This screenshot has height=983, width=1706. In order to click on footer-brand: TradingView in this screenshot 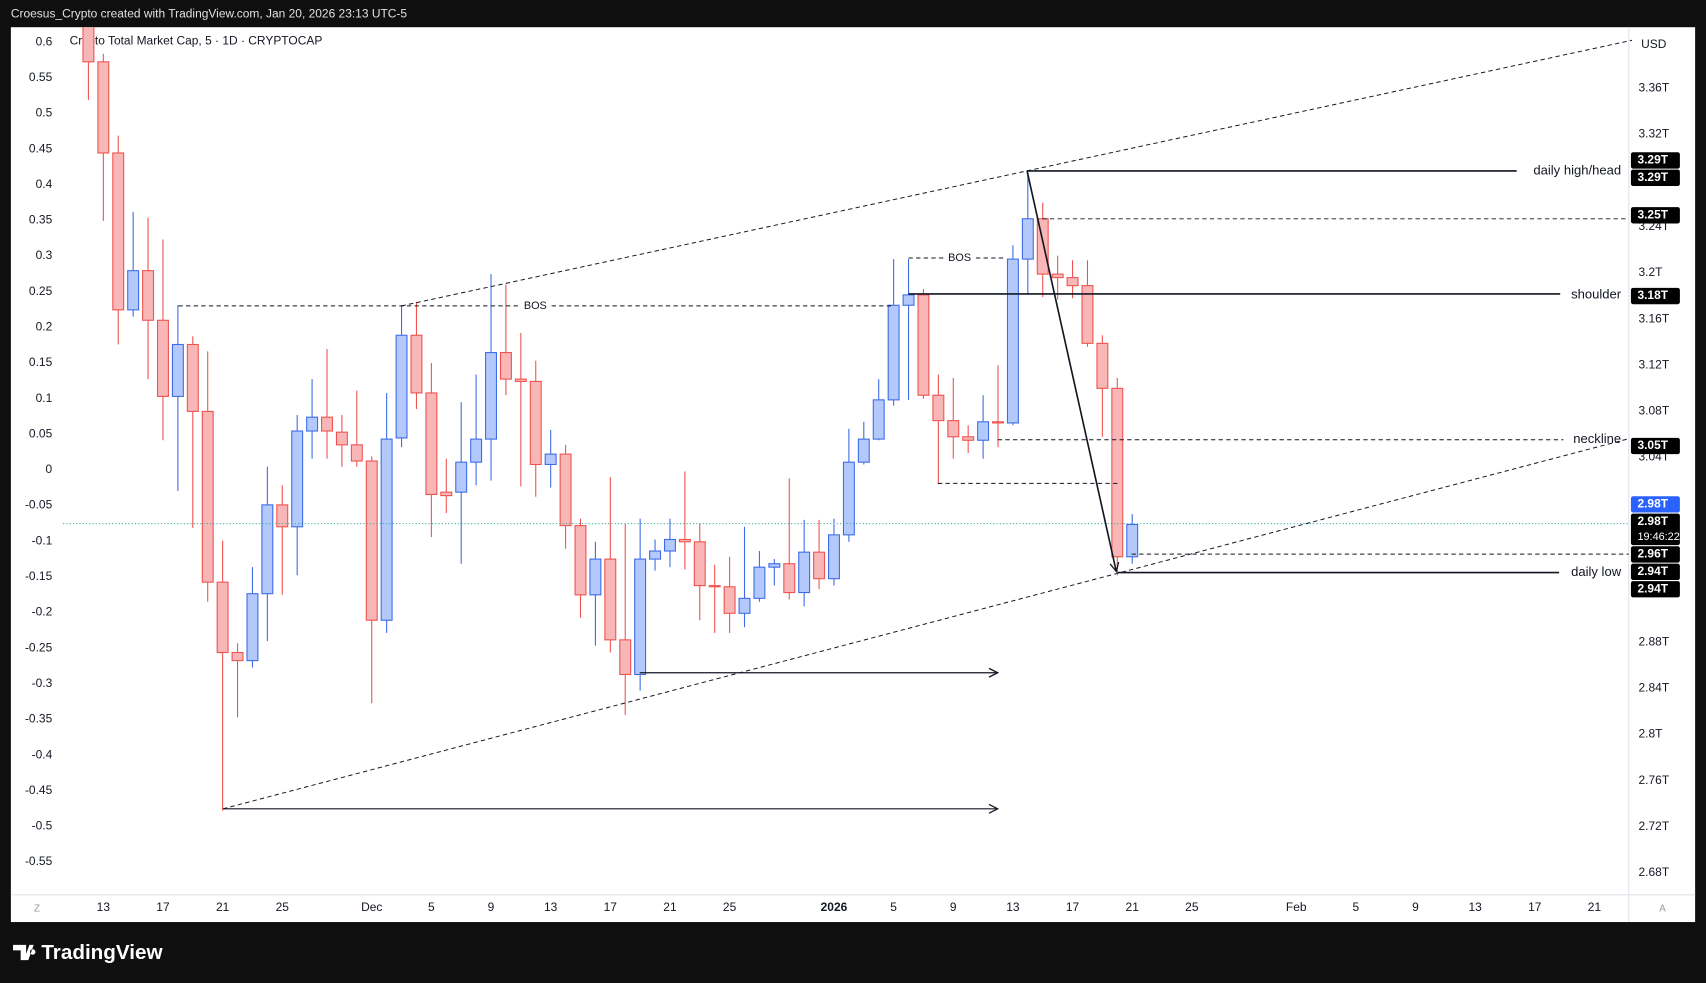, I will do `click(102, 952)`.